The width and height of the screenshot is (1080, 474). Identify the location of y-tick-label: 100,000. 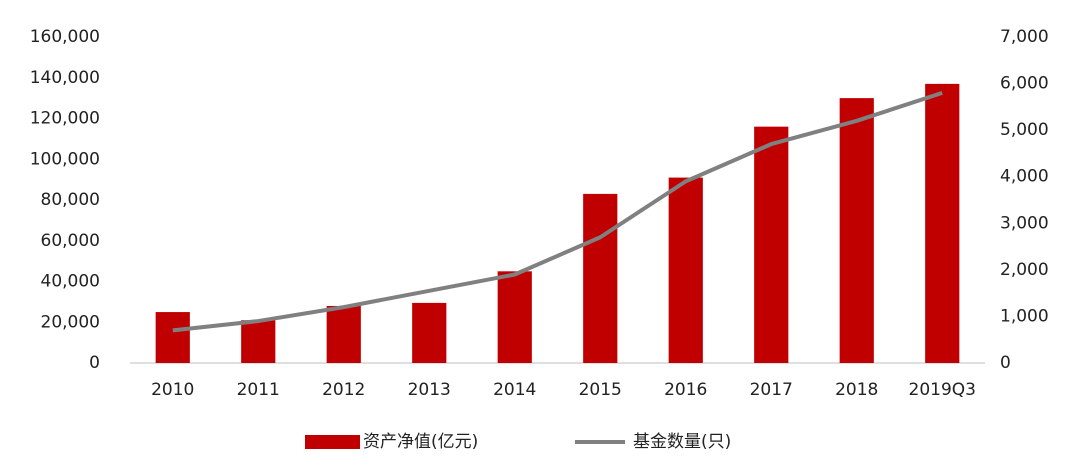
(65, 159).